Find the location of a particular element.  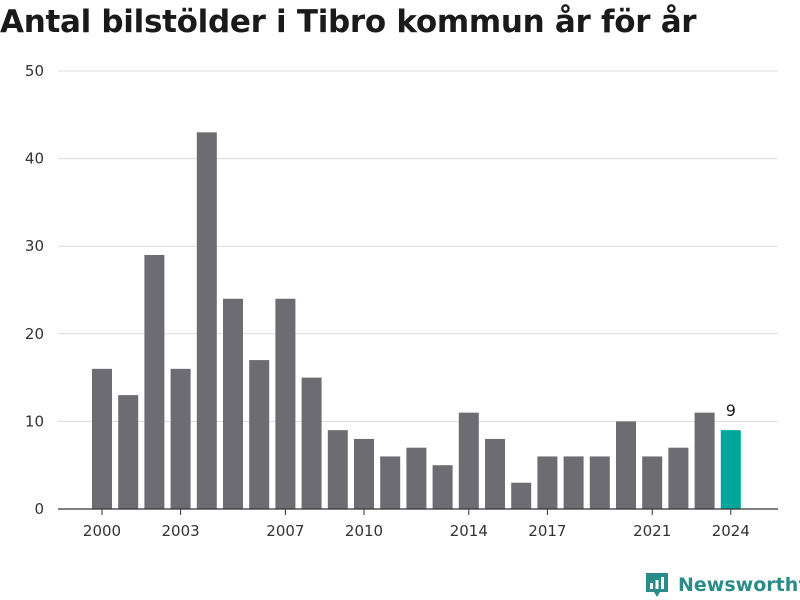

x-tick-label: 2010 is located at coordinates (364, 531).